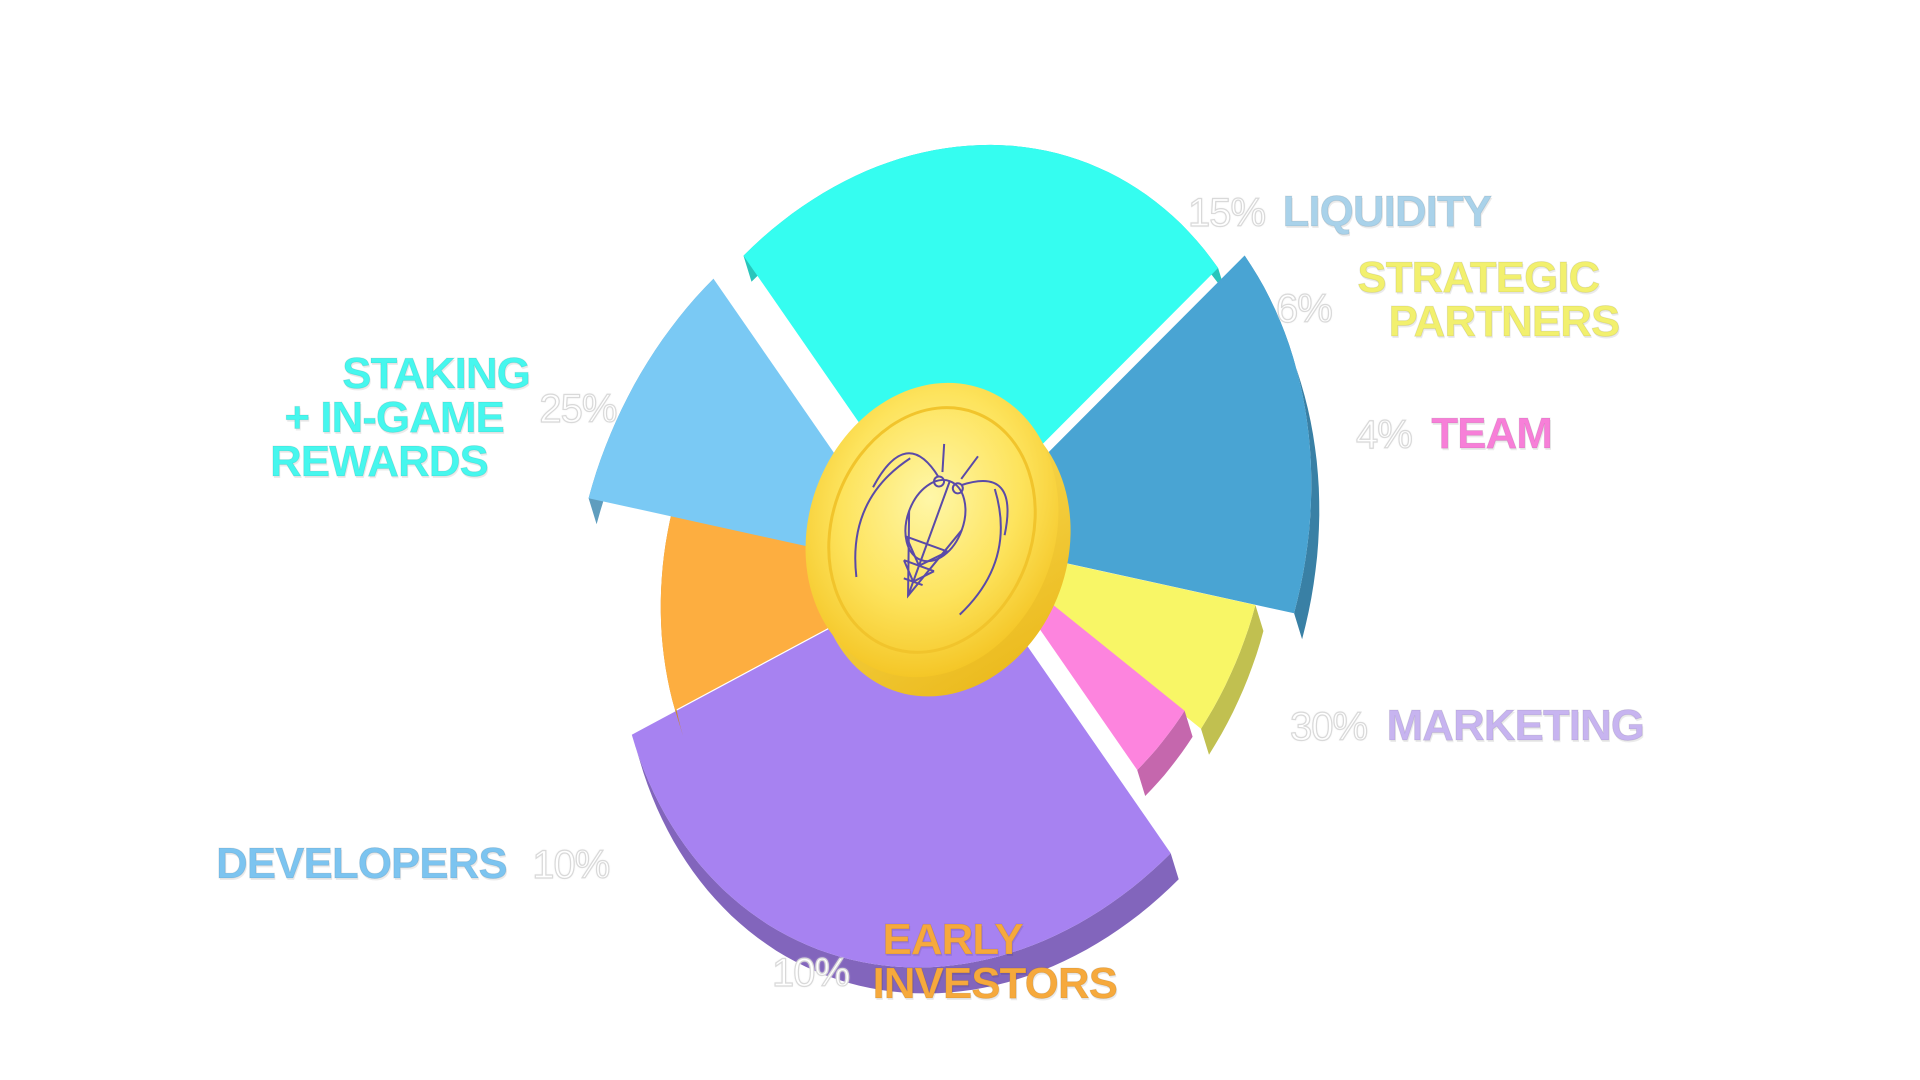 The height and width of the screenshot is (1080, 1920). What do you see at coordinates (1226, 213) in the screenshot?
I see `liquidity-percent: 15%` at bounding box center [1226, 213].